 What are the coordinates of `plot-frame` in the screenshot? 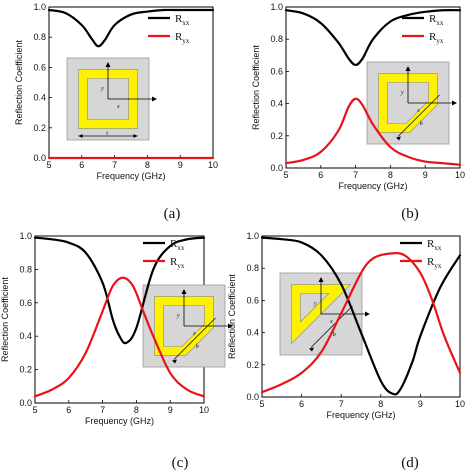 It's located at (373, 87).